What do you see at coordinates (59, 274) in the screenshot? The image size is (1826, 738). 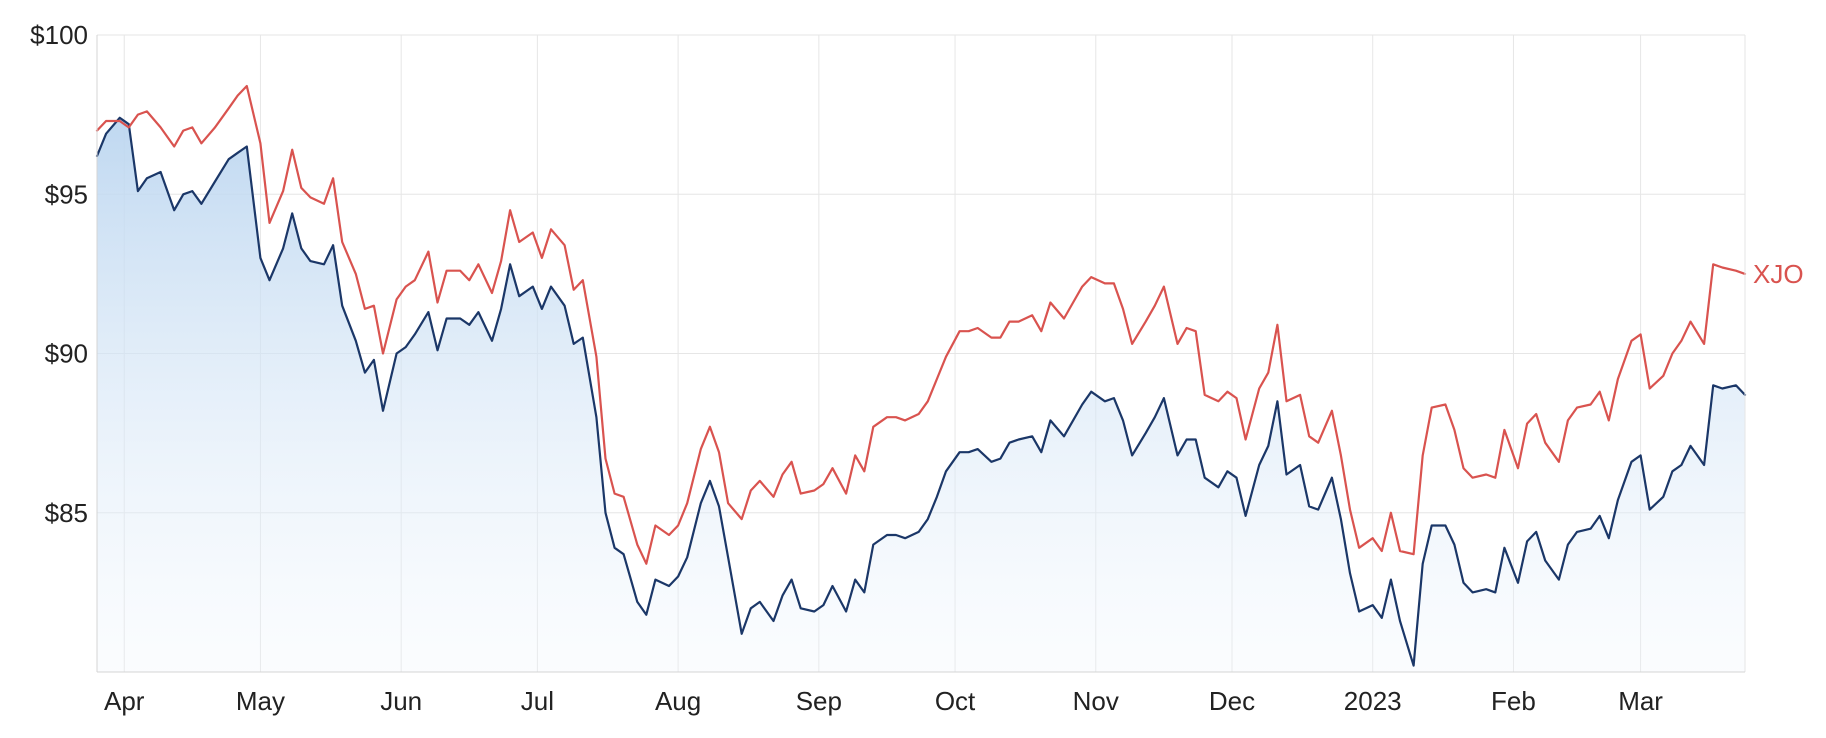 I see `y-axis-ticks: $85 $90 $95 $100` at bounding box center [59, 274].